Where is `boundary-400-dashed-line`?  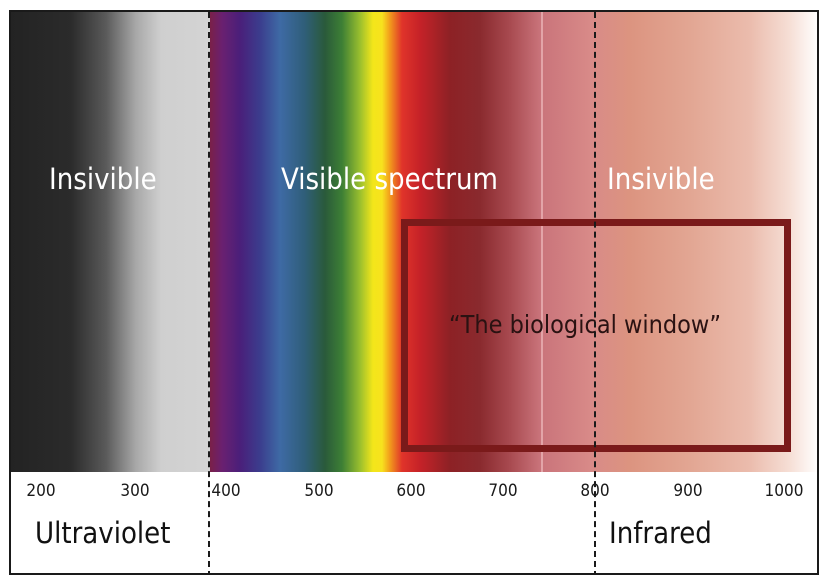 boundary-400-dashed-line is located at coordinates (209, 292).